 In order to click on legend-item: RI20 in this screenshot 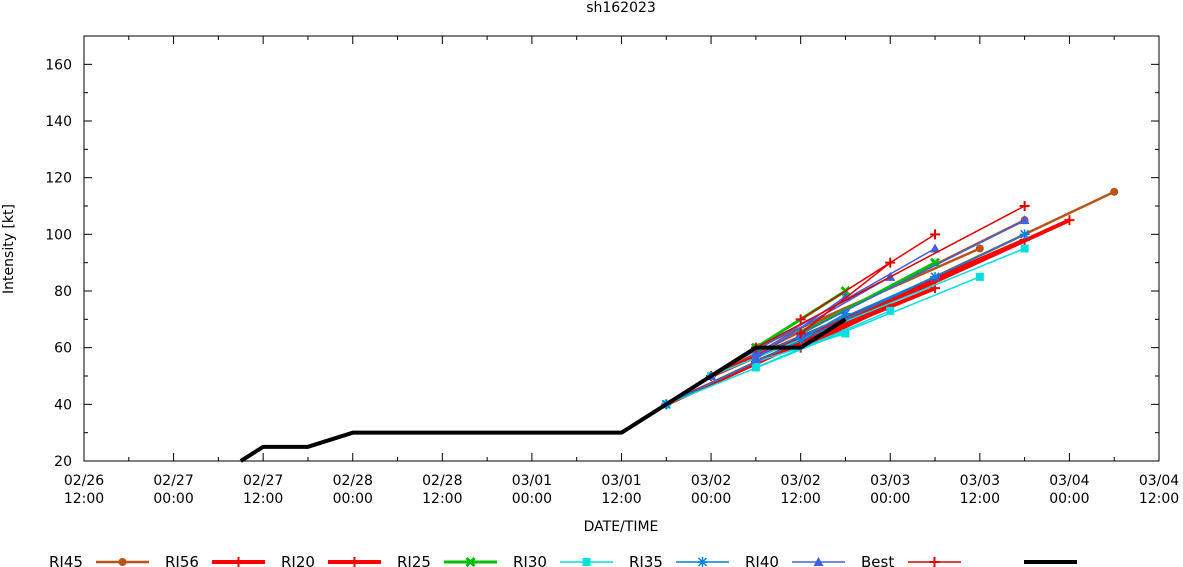, I will do `click(331, 560)`.